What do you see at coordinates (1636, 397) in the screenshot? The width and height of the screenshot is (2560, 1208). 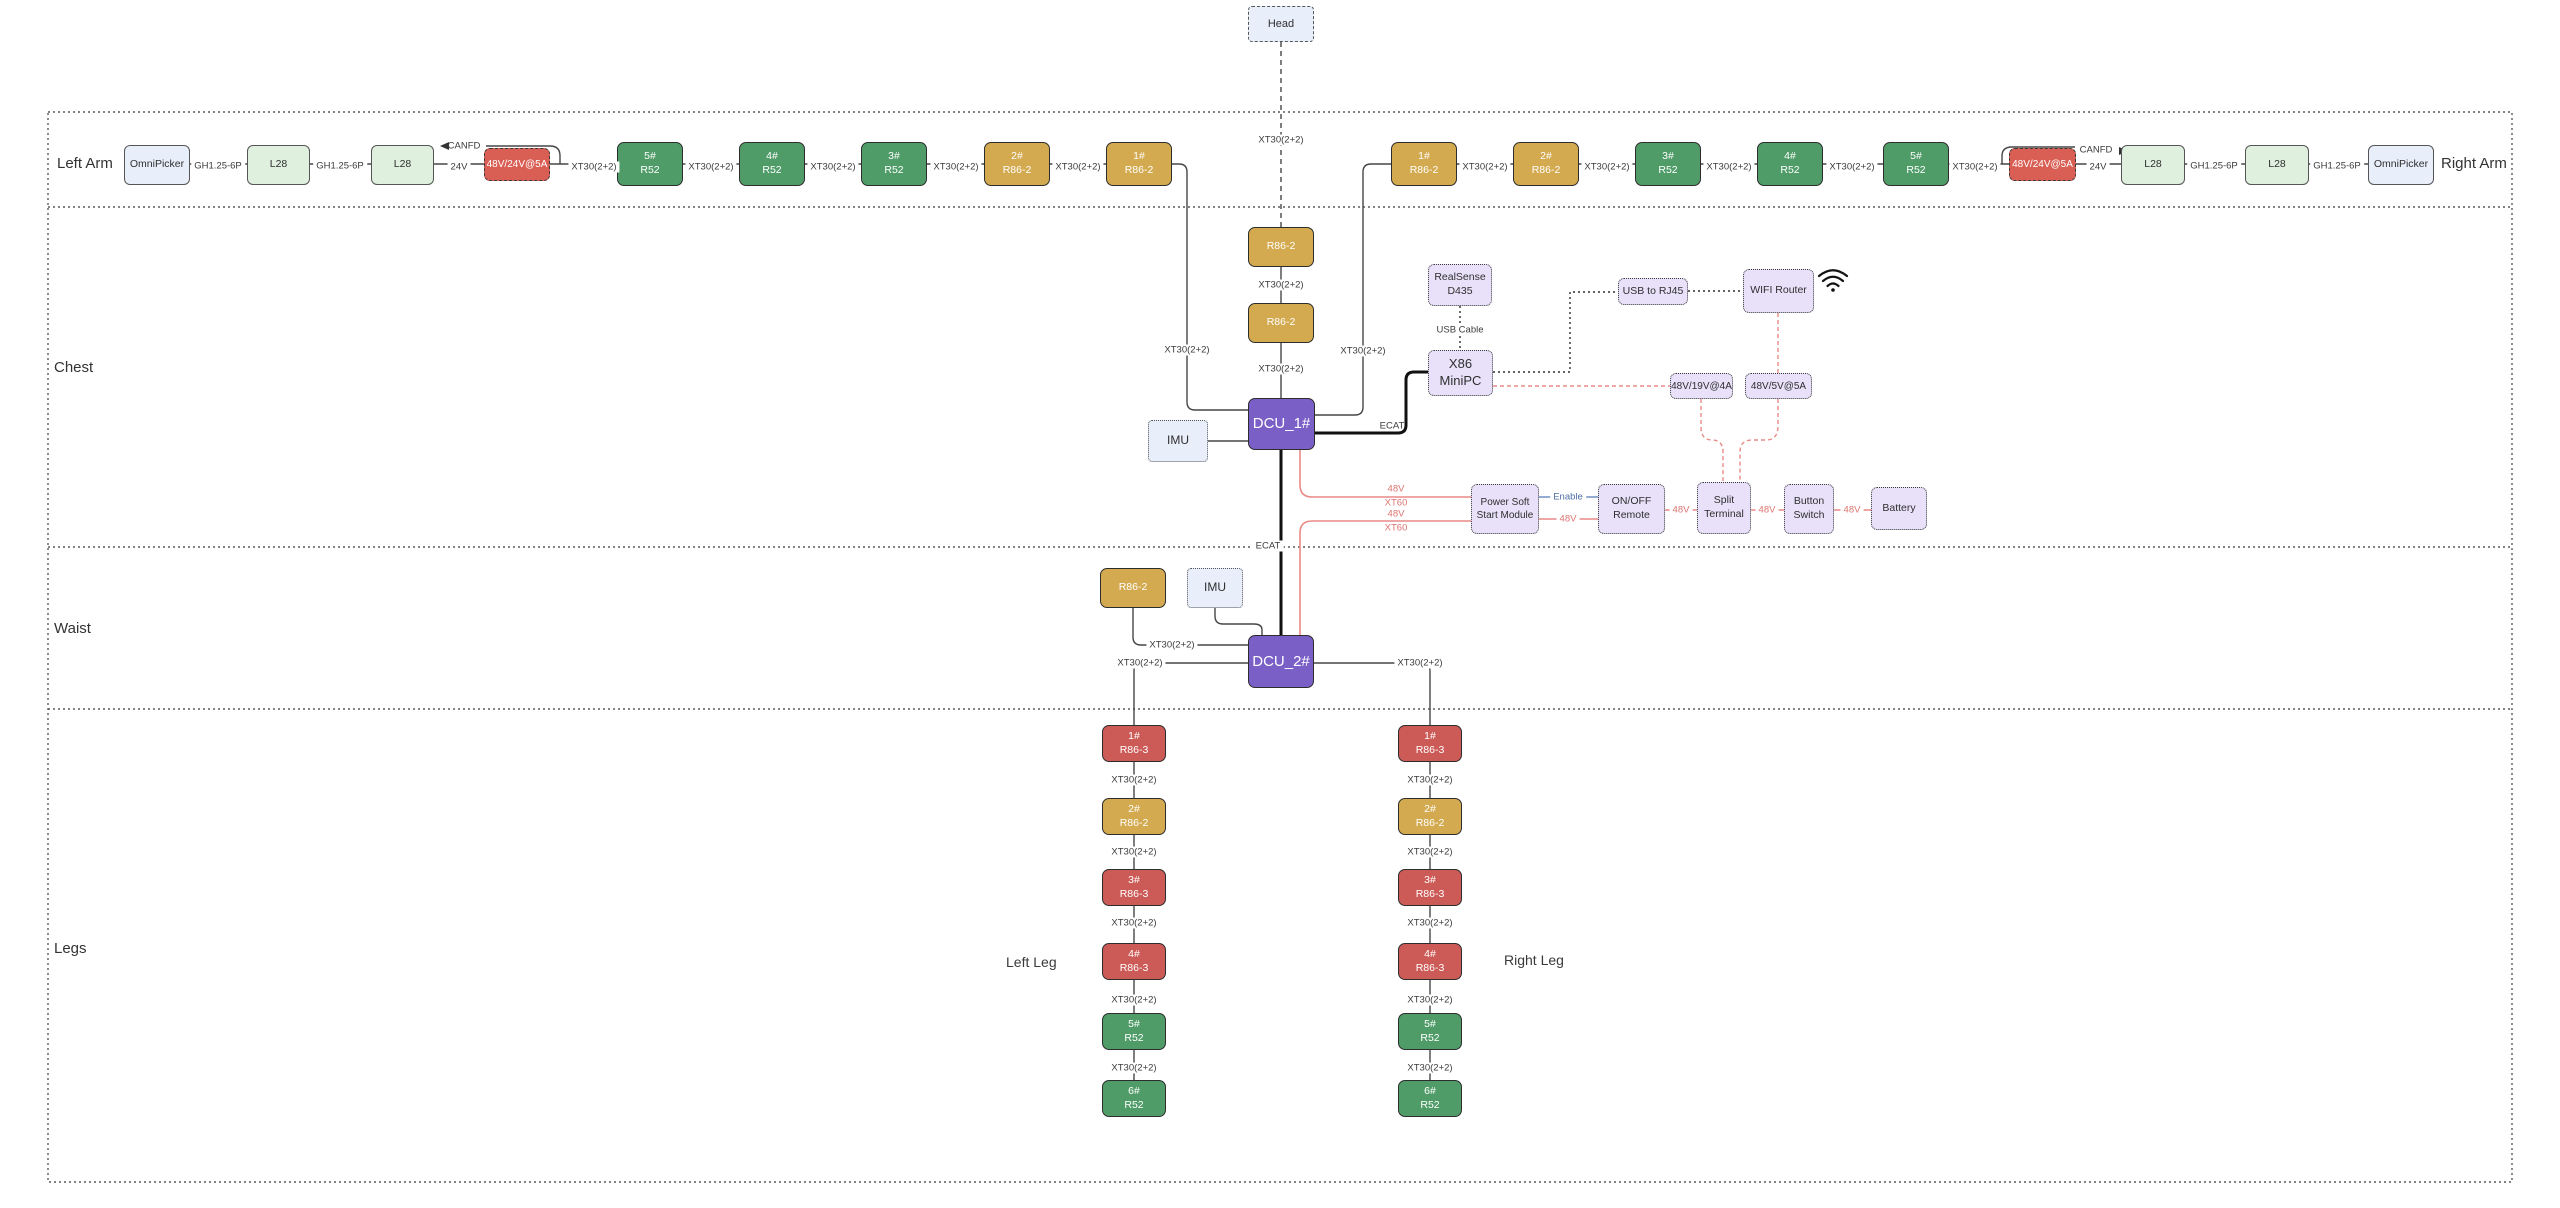 I see `power-lines-dashed` at bounding box center [1636, 397].